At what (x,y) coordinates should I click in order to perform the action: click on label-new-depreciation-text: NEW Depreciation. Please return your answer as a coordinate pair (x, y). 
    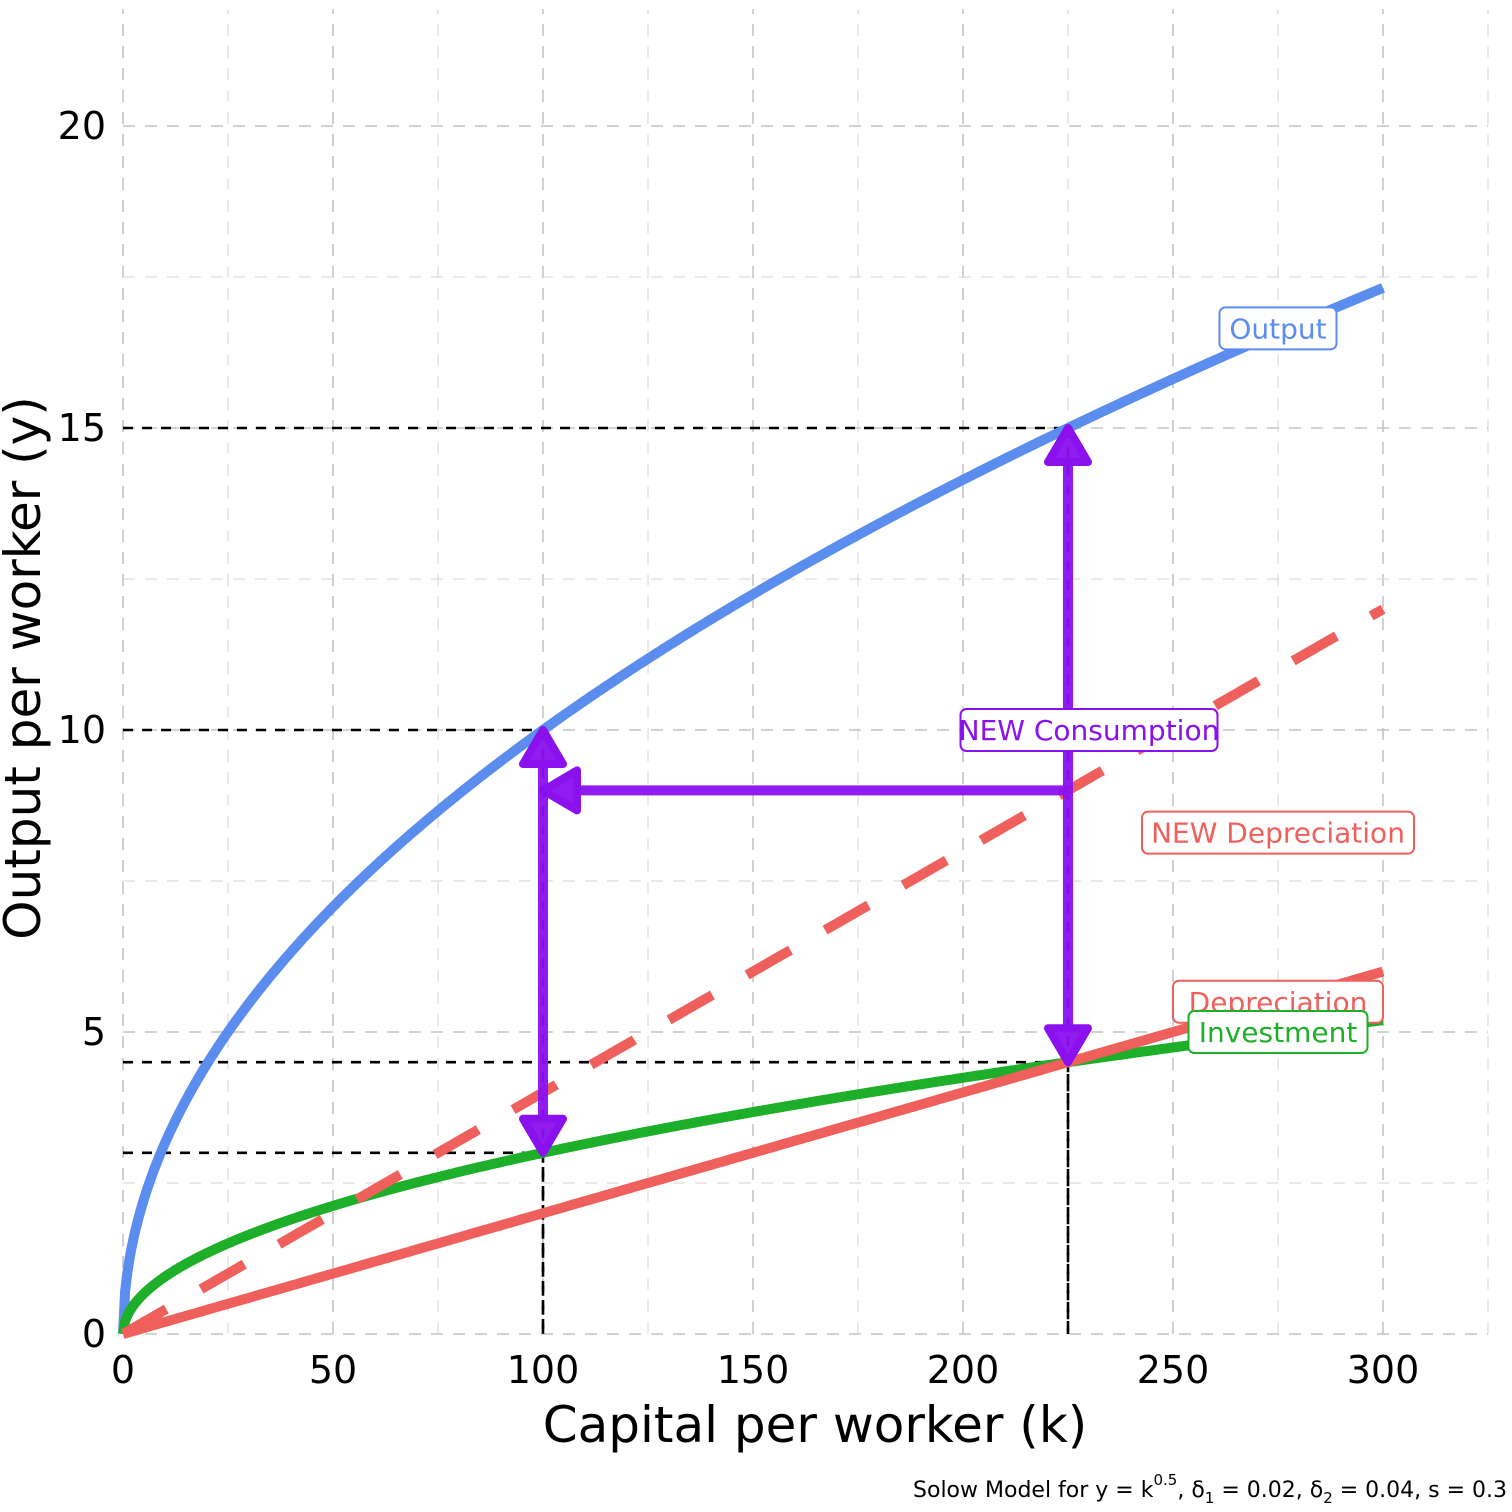
    Looking at the image, I should click on (1278, 833).